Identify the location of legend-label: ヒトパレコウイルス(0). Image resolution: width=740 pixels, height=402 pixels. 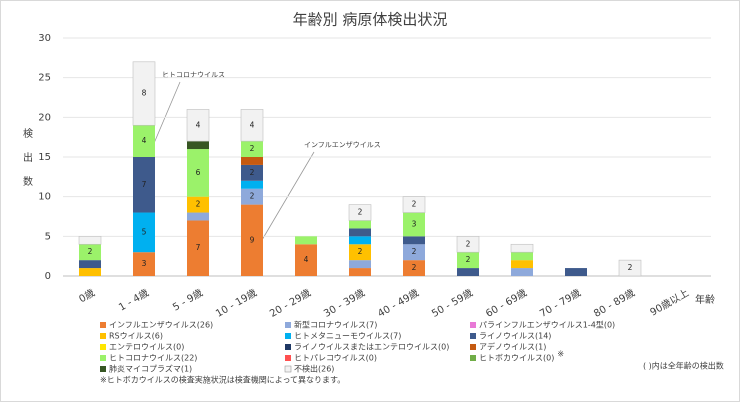
(335, 358).